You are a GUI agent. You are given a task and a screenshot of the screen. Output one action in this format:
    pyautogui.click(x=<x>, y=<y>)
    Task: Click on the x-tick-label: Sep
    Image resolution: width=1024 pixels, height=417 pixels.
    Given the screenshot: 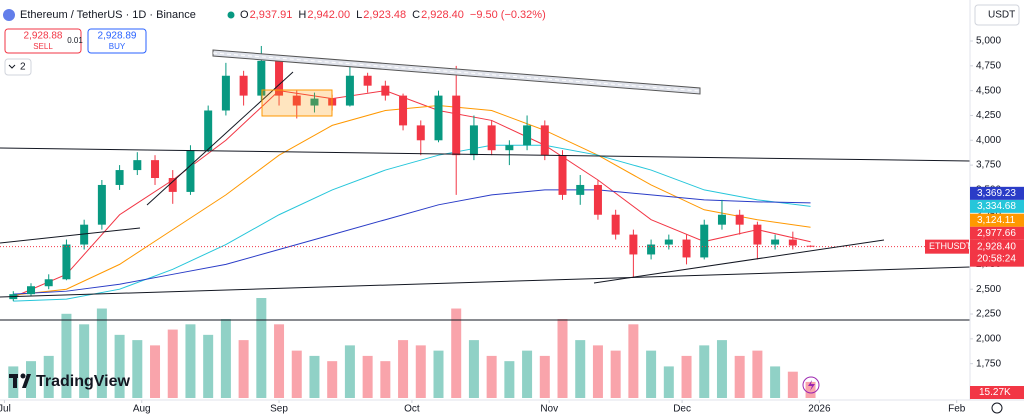 What is the action you would take?
    pyautogui.click(x=279, y=409)
    